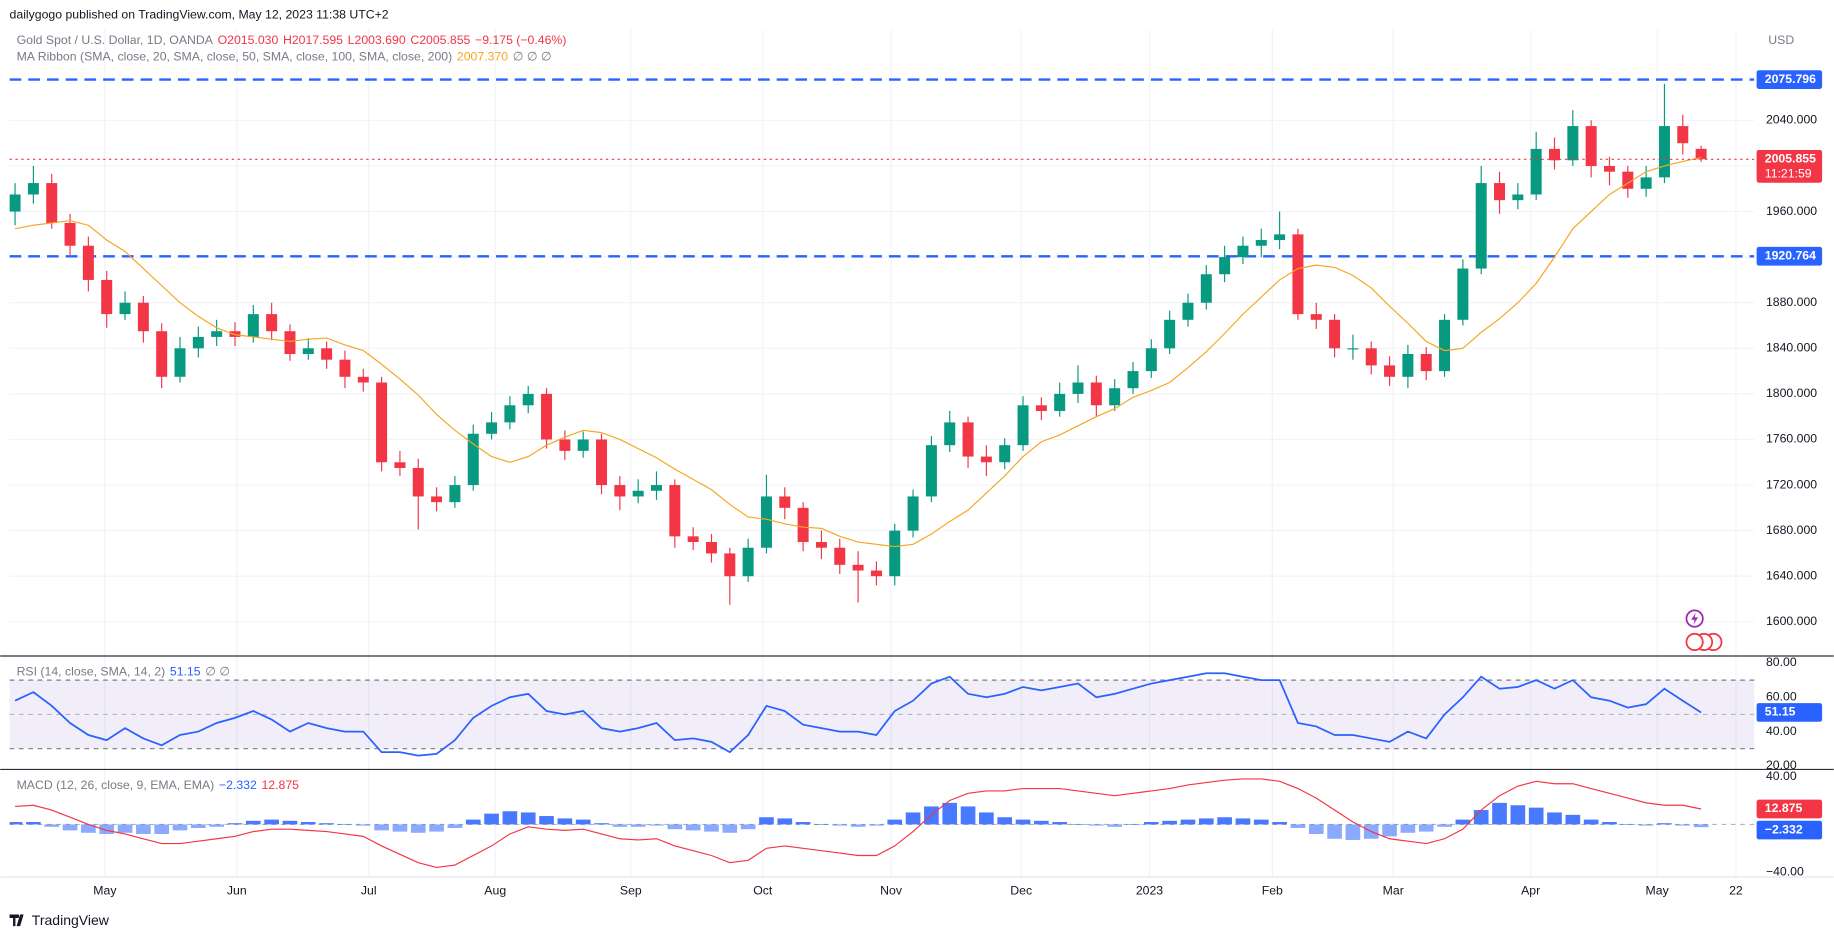 The height and width of the screenshot is (939, 1834). Describe the element at coordinates (440, 40) in the screenshot. I see `legend-close: C2005.855` at that location.